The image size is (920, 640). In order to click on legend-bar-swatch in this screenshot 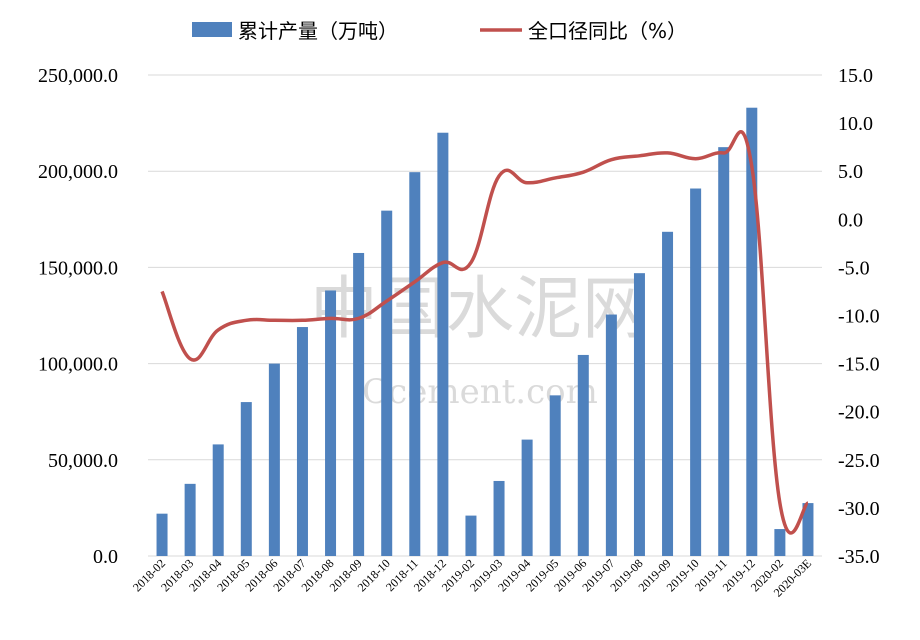, I will do `click(212, 29)`.